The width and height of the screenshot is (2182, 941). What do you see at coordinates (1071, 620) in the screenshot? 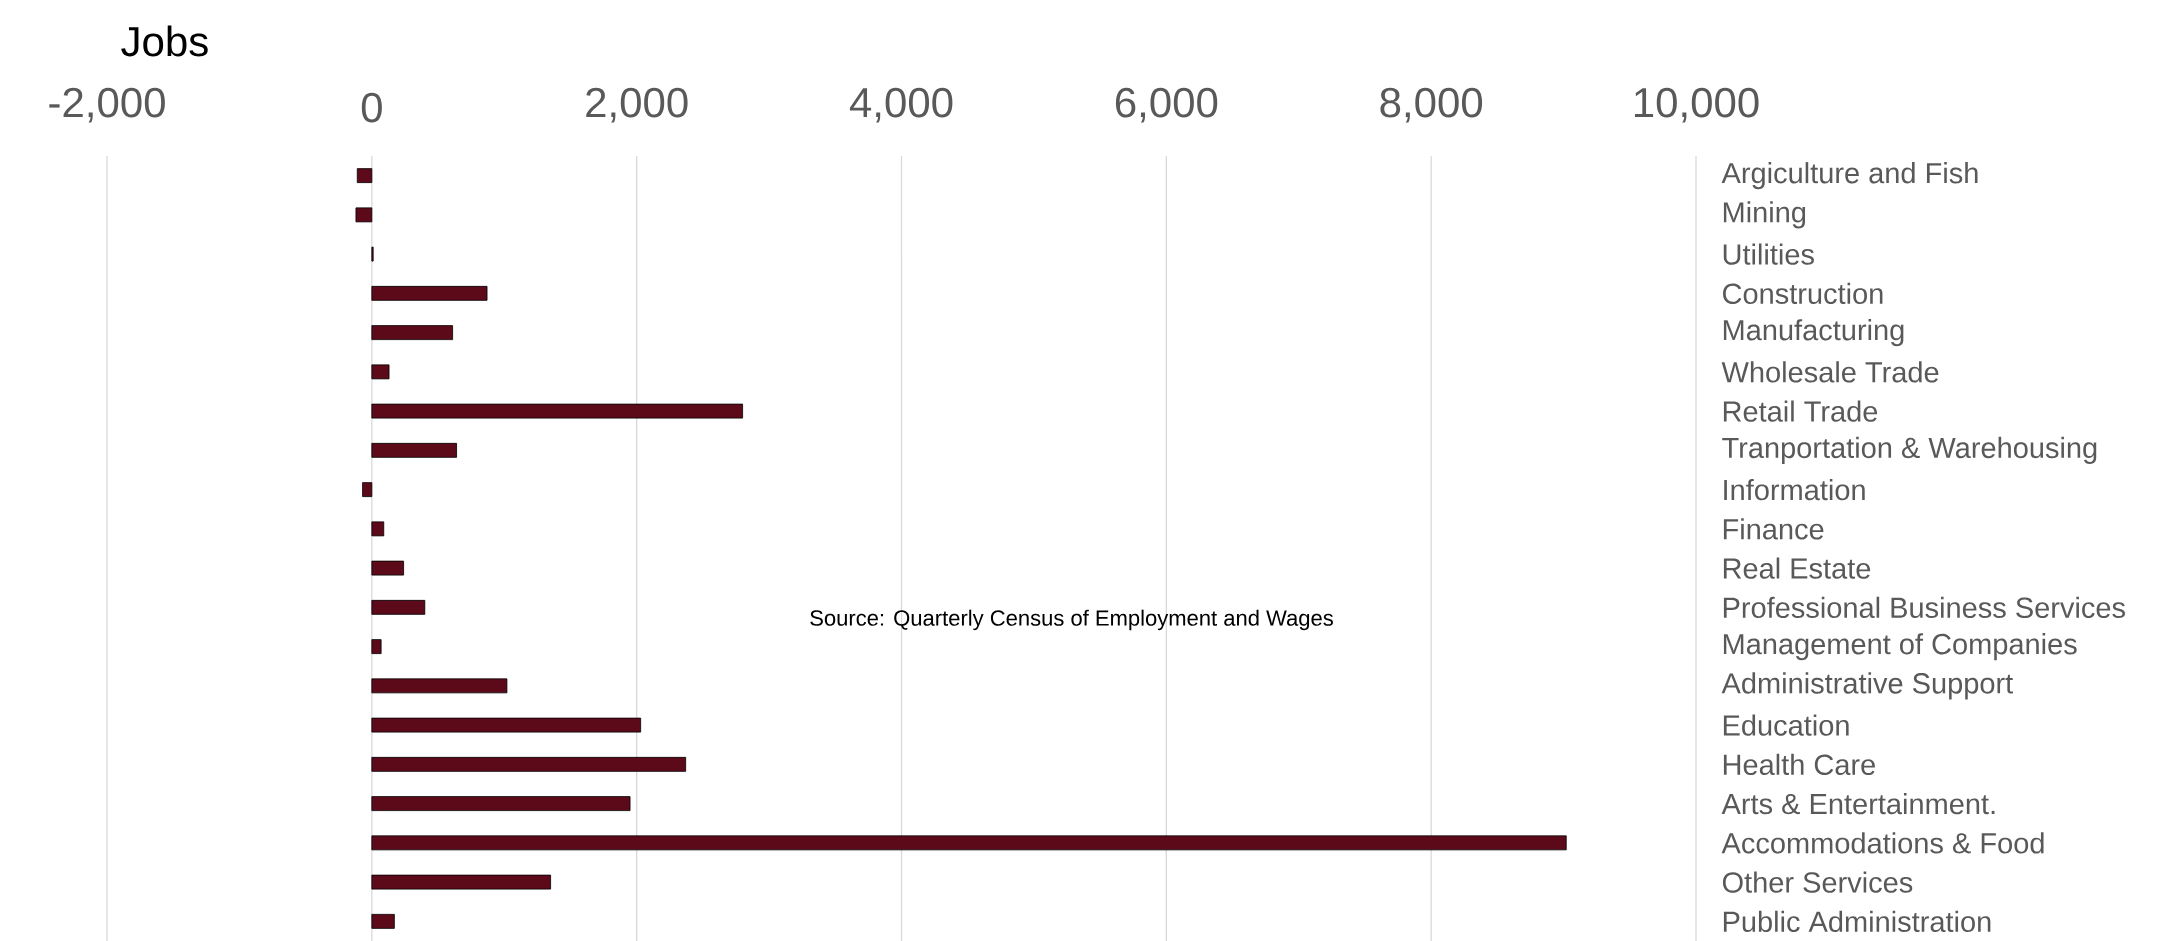
I see `annotation: Source: Quarterly Census of Employment and Wages` at bounding box center [1071, 620].